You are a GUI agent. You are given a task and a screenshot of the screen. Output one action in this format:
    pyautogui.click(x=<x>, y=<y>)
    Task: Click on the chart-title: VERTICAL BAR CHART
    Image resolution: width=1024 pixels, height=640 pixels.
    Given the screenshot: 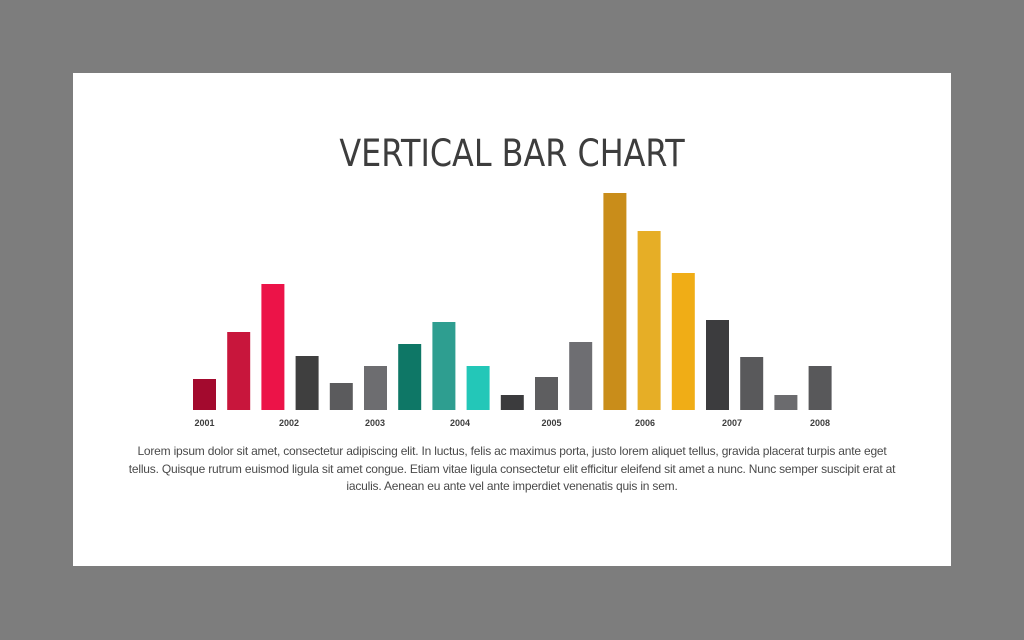 What is the action you would take?
    pyautogui.click(x=512, y=153)
    